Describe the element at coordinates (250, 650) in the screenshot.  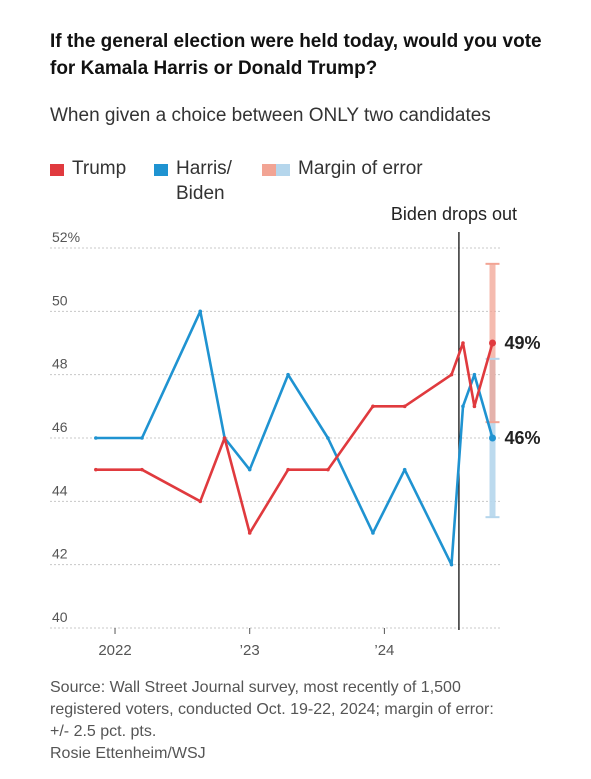
I see `x-tick-label-1: ’23` at that location.